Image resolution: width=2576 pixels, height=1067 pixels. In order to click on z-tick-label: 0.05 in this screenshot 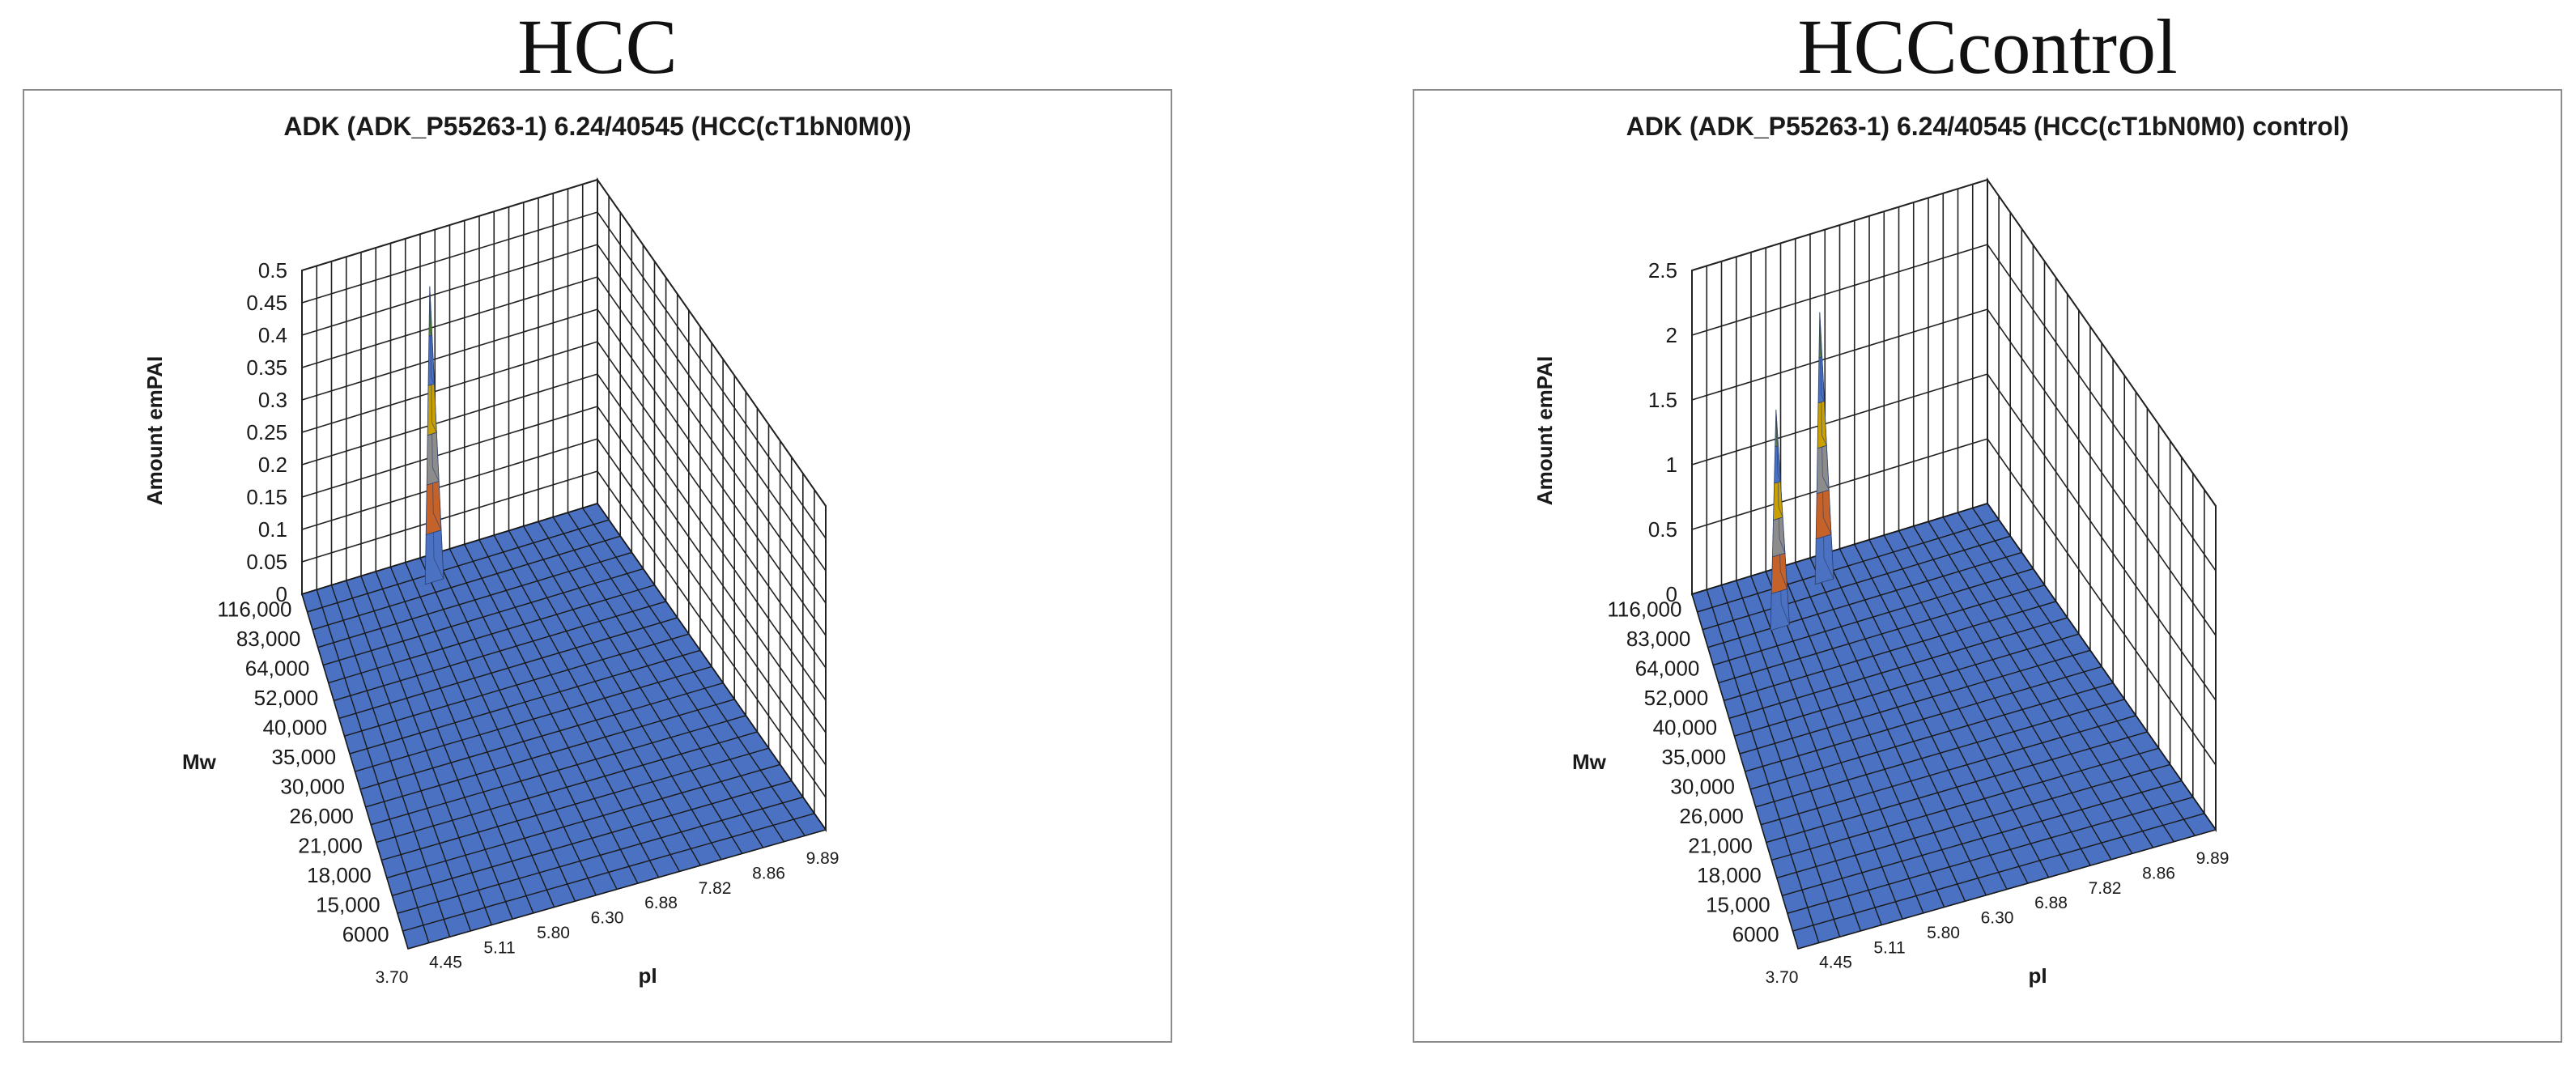, I will do `click(266, 562)`.